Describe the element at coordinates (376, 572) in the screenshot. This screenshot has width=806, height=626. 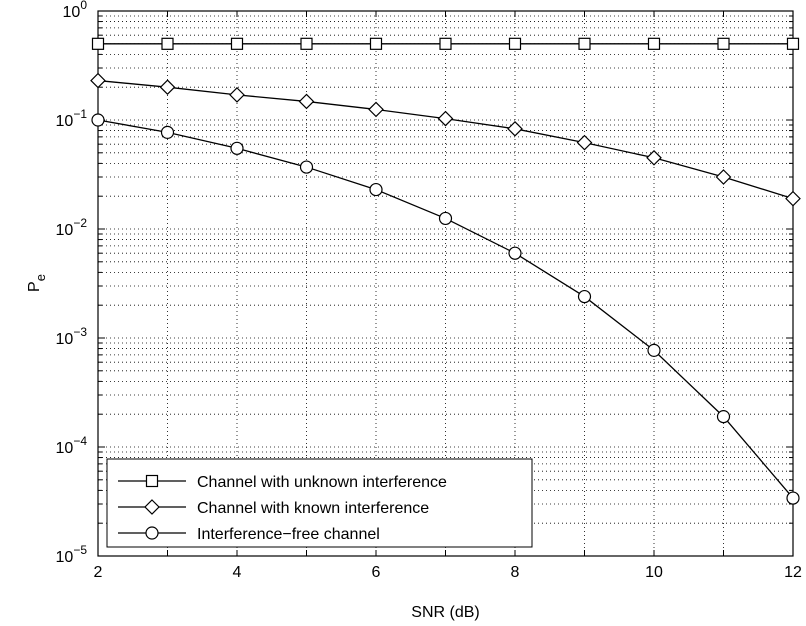
I see `x-tick-label: 6` at that location.